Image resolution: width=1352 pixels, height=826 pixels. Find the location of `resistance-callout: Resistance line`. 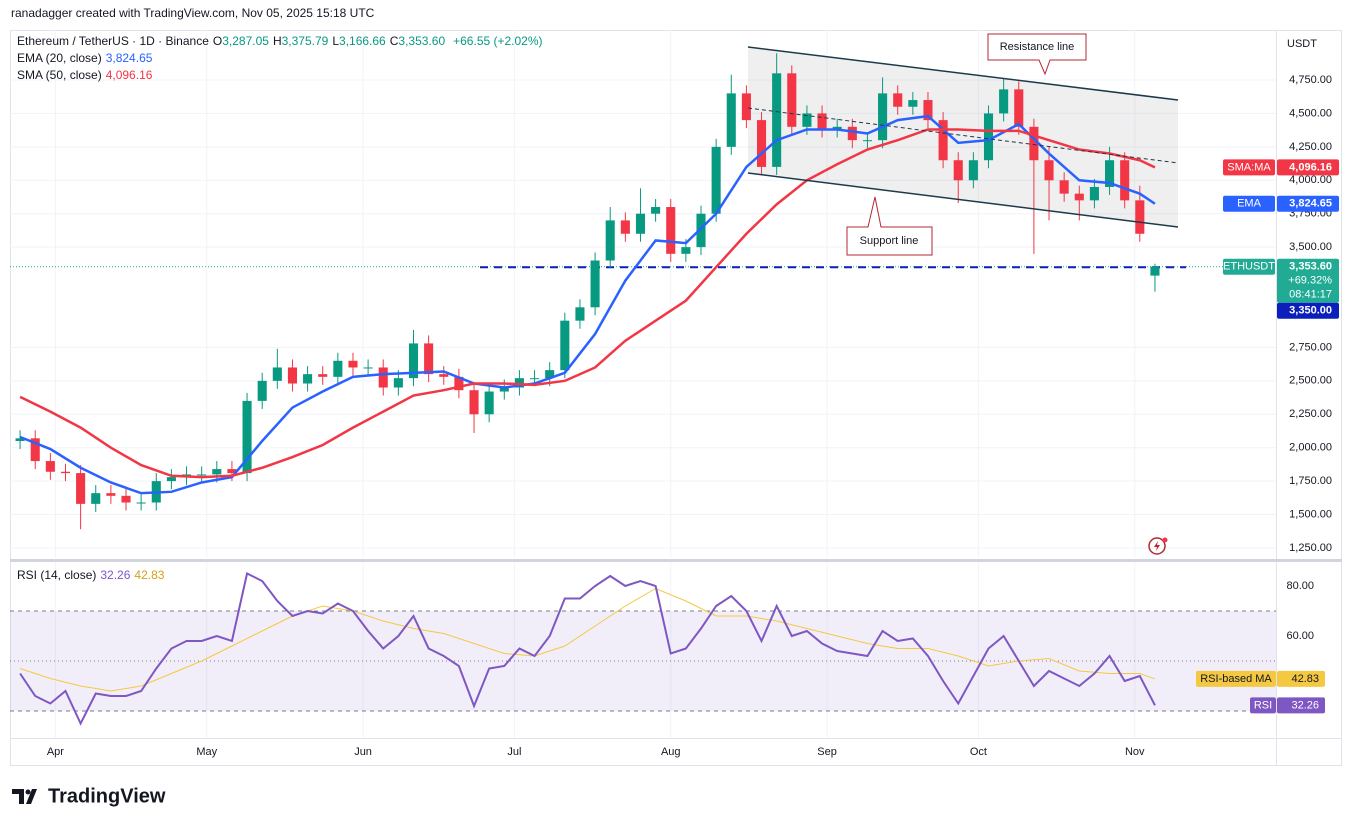

resistance-callout: Resistance line is located at coordinates (1037, 54).